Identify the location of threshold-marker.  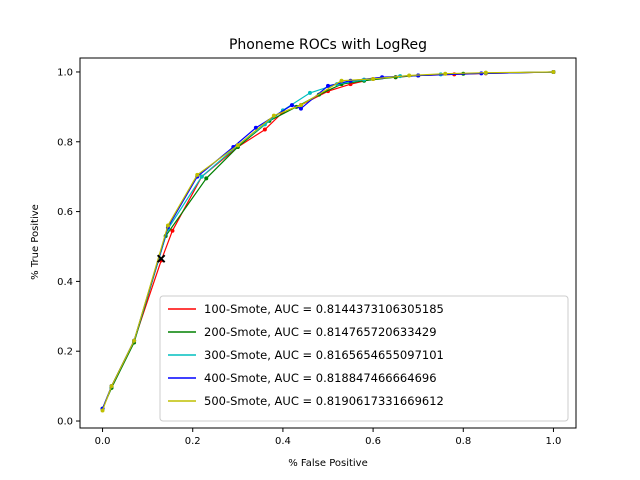
(161, 258).